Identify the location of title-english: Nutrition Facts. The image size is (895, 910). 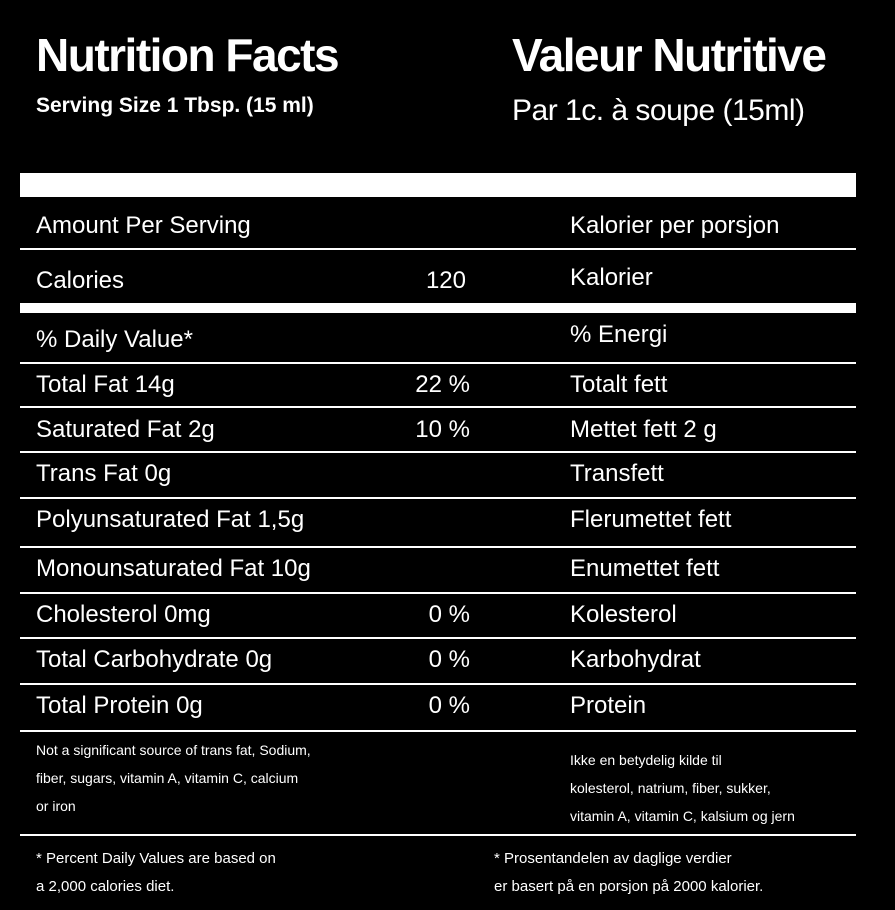
(188, 55).